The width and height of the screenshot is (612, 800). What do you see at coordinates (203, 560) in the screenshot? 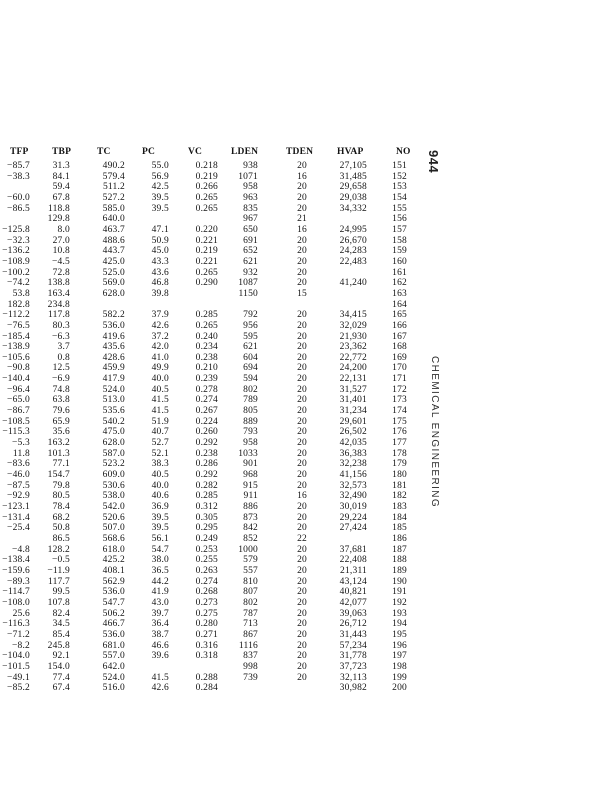
I see `table-row: −138.4 −0.5 425.2 38.0 0.255 579 20 22,408 188` at bounding box center [203, 560].